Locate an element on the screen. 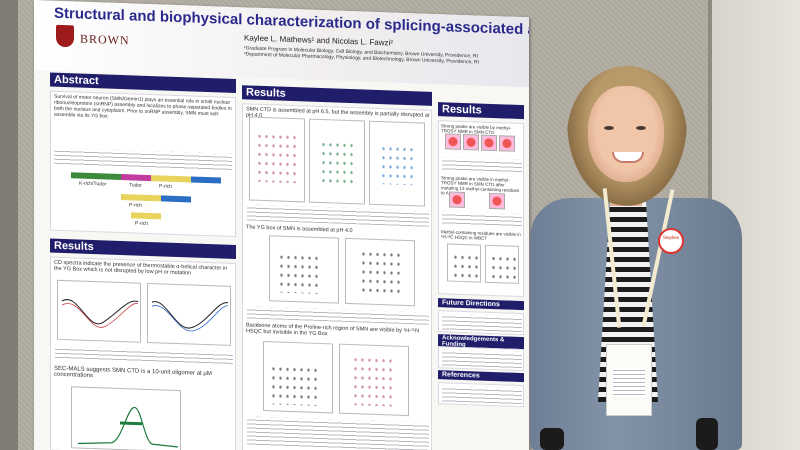  results-middle-heading: Results is located at coordinates (337, 95).